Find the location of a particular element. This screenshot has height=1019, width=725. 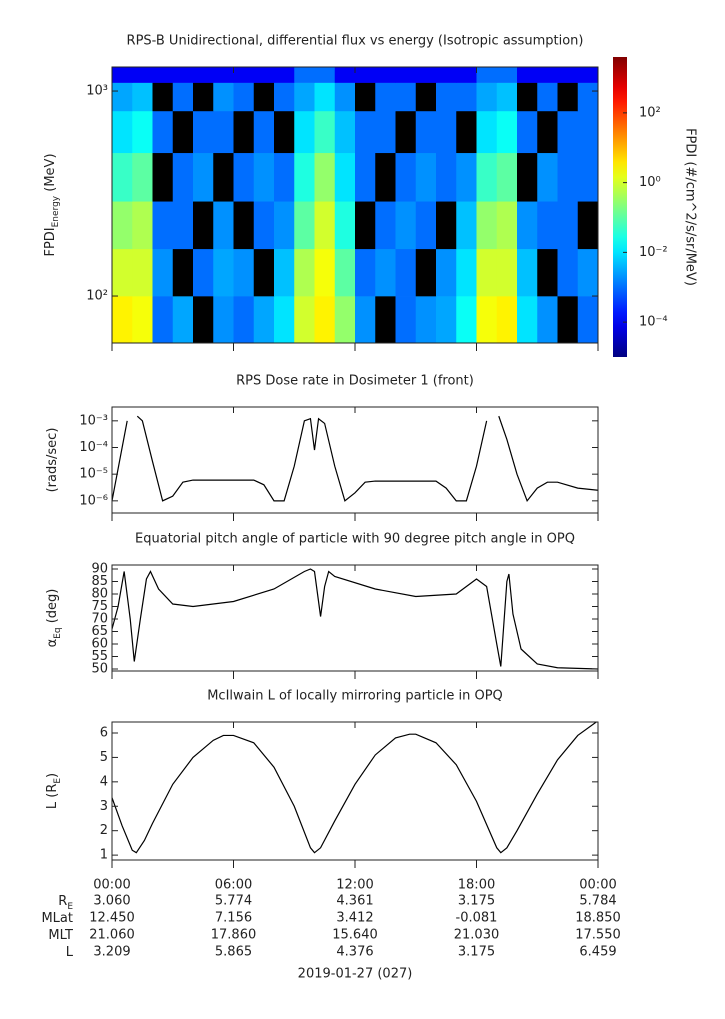

y-axis-label: αEq (deg) is located at coordinates (54, 618).